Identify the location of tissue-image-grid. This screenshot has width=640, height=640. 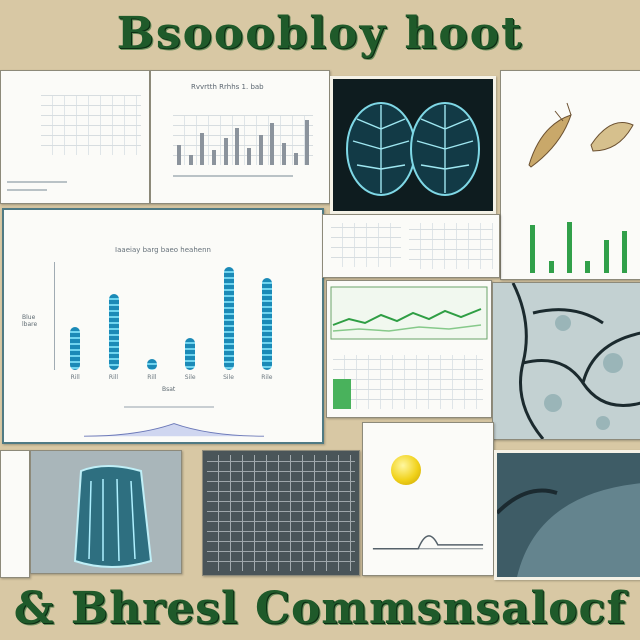
(281, 513).